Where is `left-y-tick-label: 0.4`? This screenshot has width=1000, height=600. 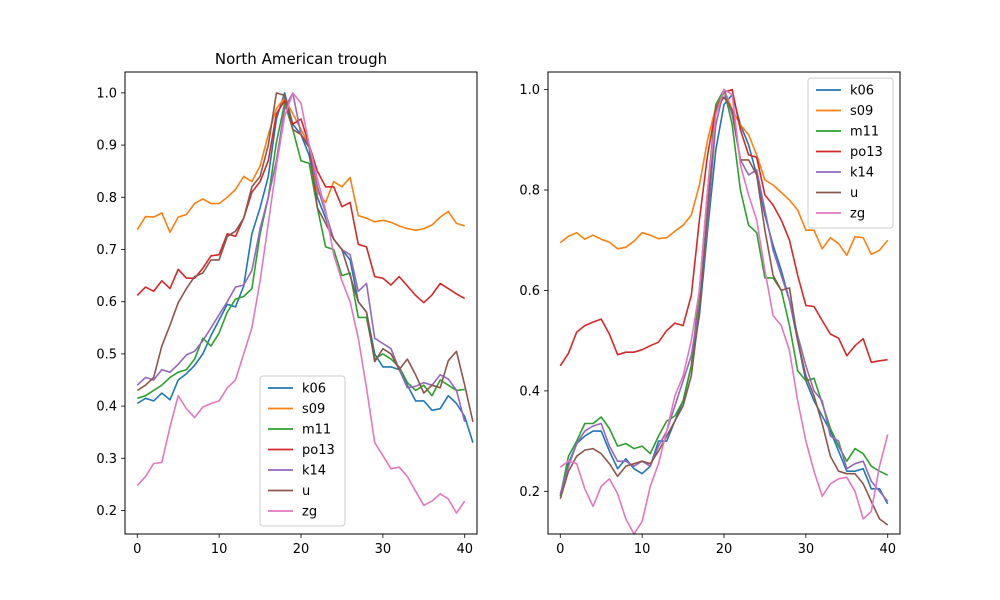
left-y-tick-label: 0.4 is located at coordinates (106, 407).